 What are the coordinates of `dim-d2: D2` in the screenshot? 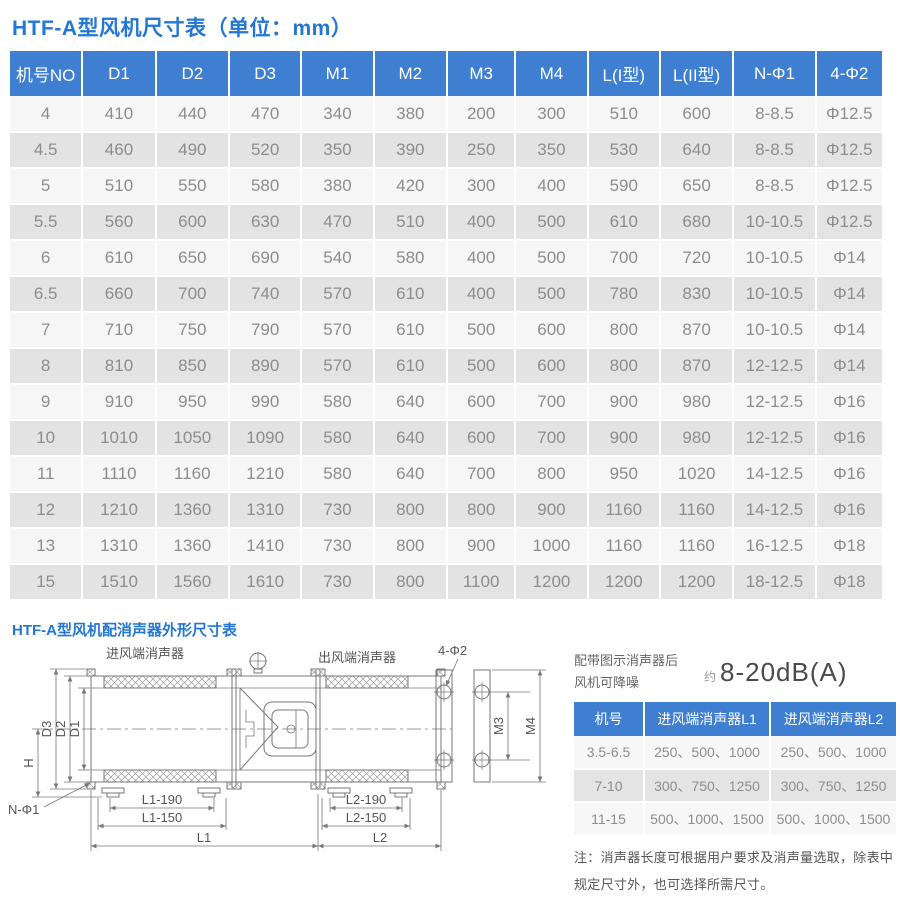 It's located at (60, 729).